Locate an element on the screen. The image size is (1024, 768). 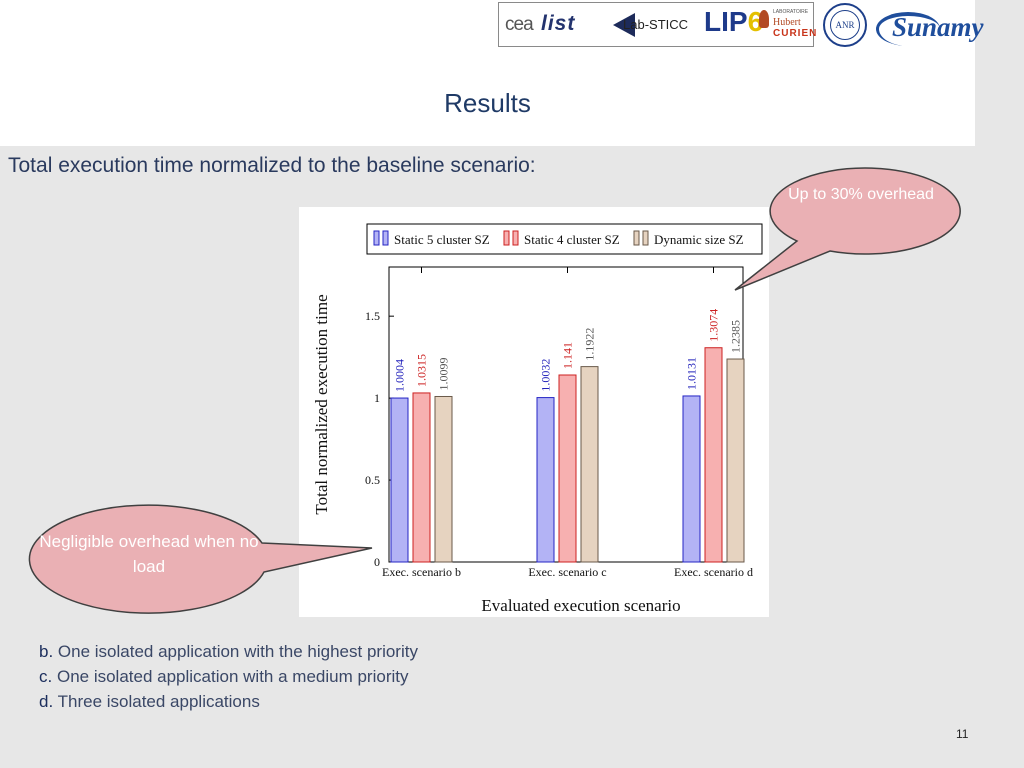
note-key: c. is located at coordinates (46, 676).